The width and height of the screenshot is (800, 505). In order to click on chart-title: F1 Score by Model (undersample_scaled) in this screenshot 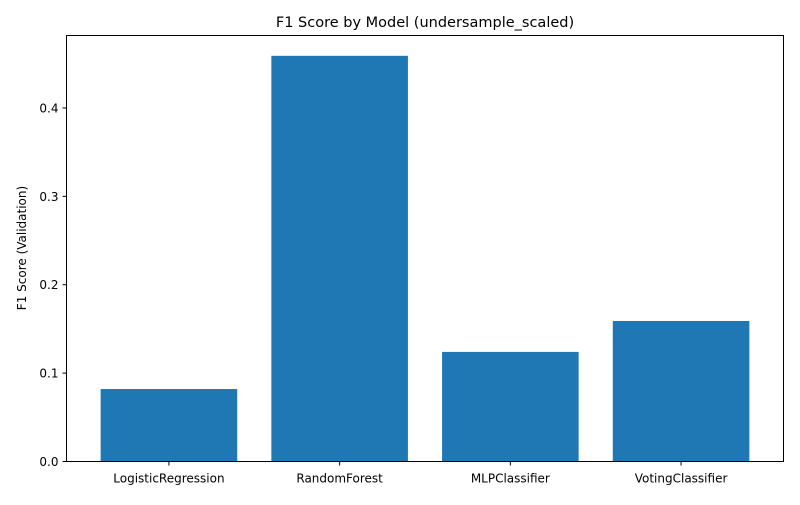, I will do `click(425, 23)`.